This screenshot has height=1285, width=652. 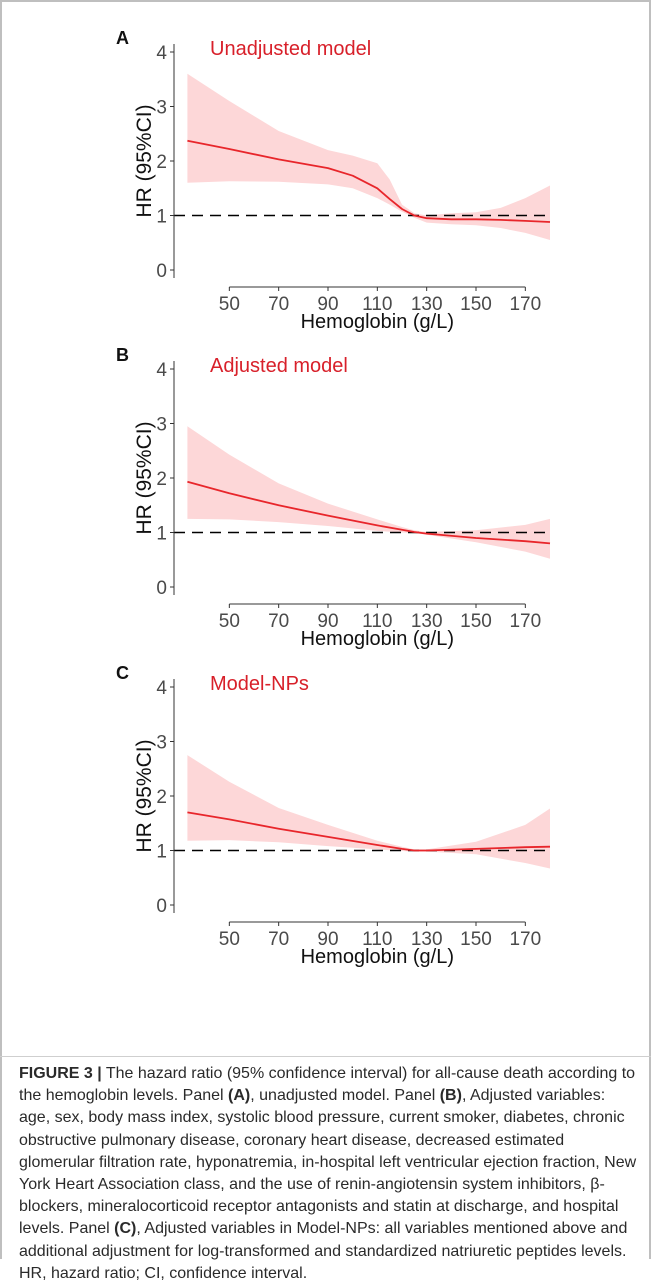 I want to click on y-tick-label-b-1: 1, so click(x=161, y=534).